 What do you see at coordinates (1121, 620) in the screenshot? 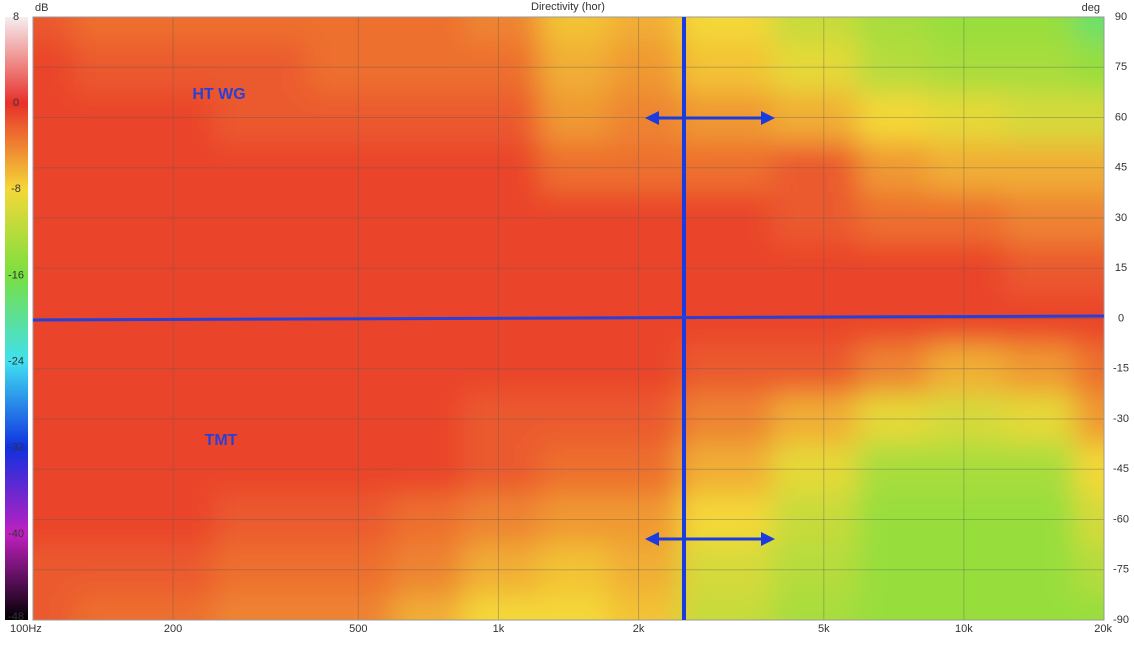
I see `y-tick-label: -90` at bounding box center [1121, 620].